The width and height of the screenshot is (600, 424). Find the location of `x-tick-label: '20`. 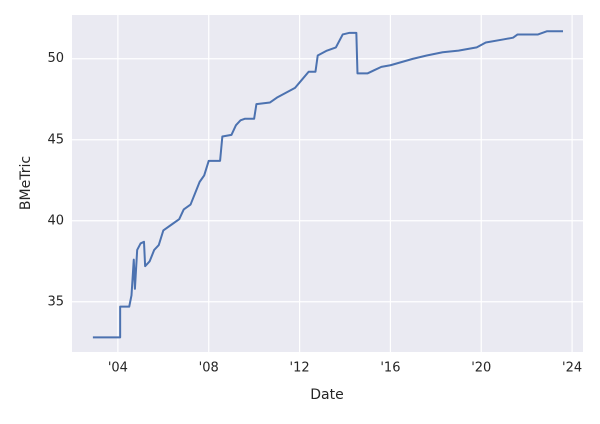

x-tick-label: '20 is located at coordinates (481, 368).